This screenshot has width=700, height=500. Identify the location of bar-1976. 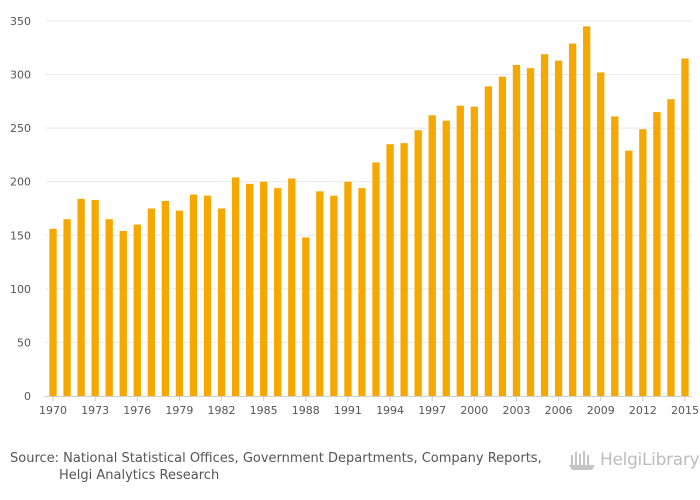
(137, 310).